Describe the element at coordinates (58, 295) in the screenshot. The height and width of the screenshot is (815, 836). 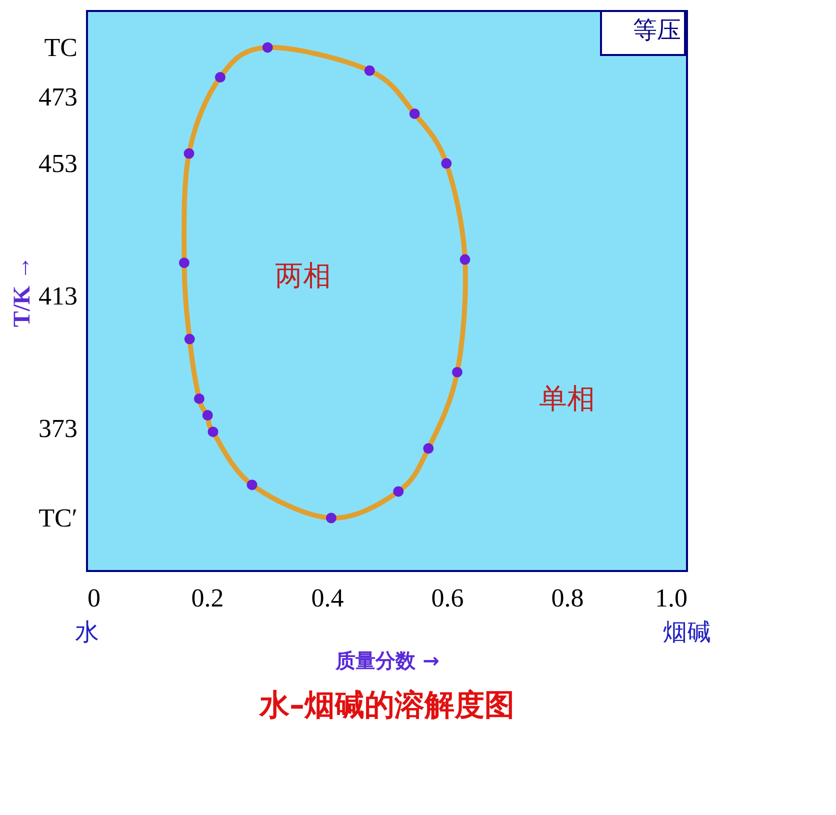
I see `y-tick-label: 413` at that location.